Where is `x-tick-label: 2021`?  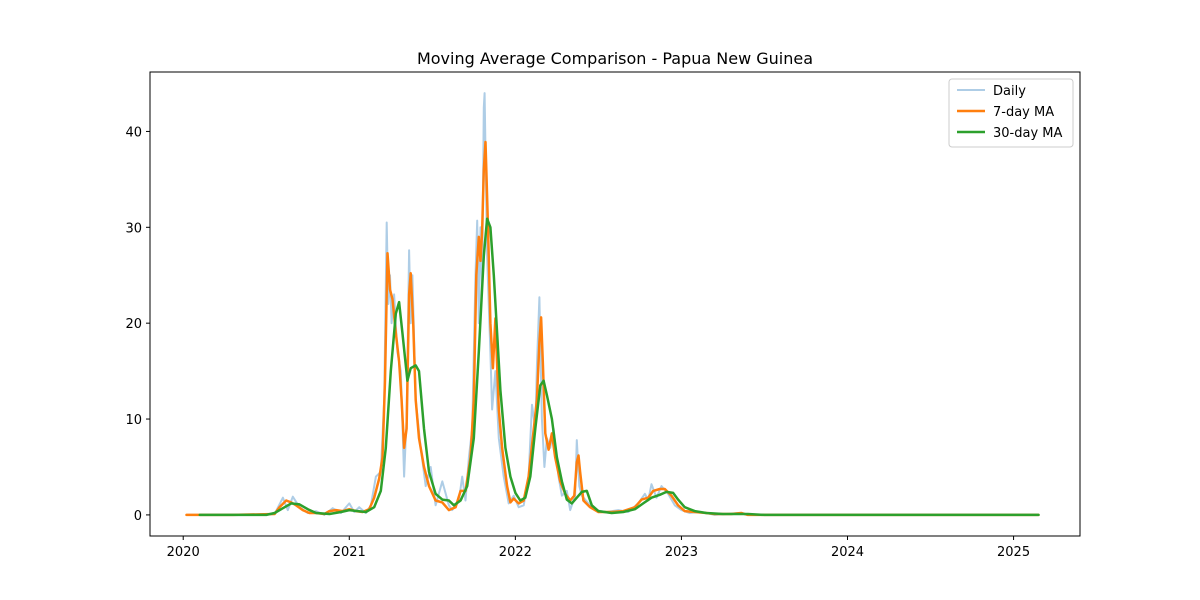
x-tick-label: 2021 is located at coordinates (349, 552).